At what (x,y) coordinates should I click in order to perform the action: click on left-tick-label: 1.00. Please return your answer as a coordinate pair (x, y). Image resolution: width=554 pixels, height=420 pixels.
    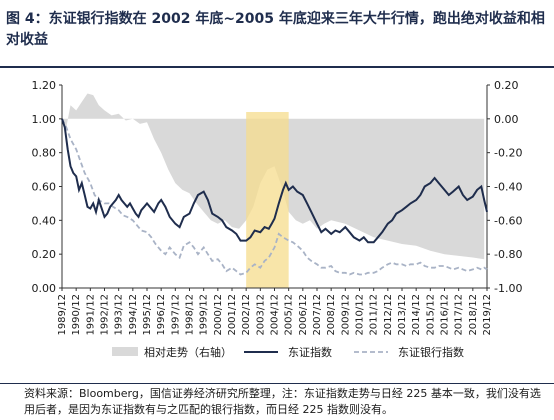
    Looking at the image, I should click on (44, 119).